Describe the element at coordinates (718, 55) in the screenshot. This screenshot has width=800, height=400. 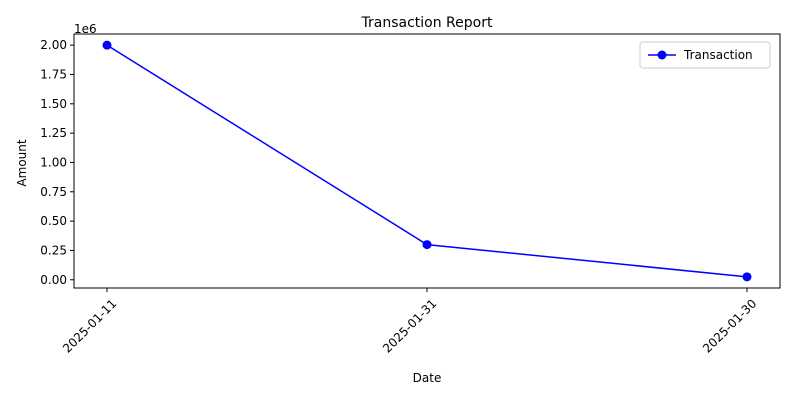
I see `legend-label: Transaction` at that location.